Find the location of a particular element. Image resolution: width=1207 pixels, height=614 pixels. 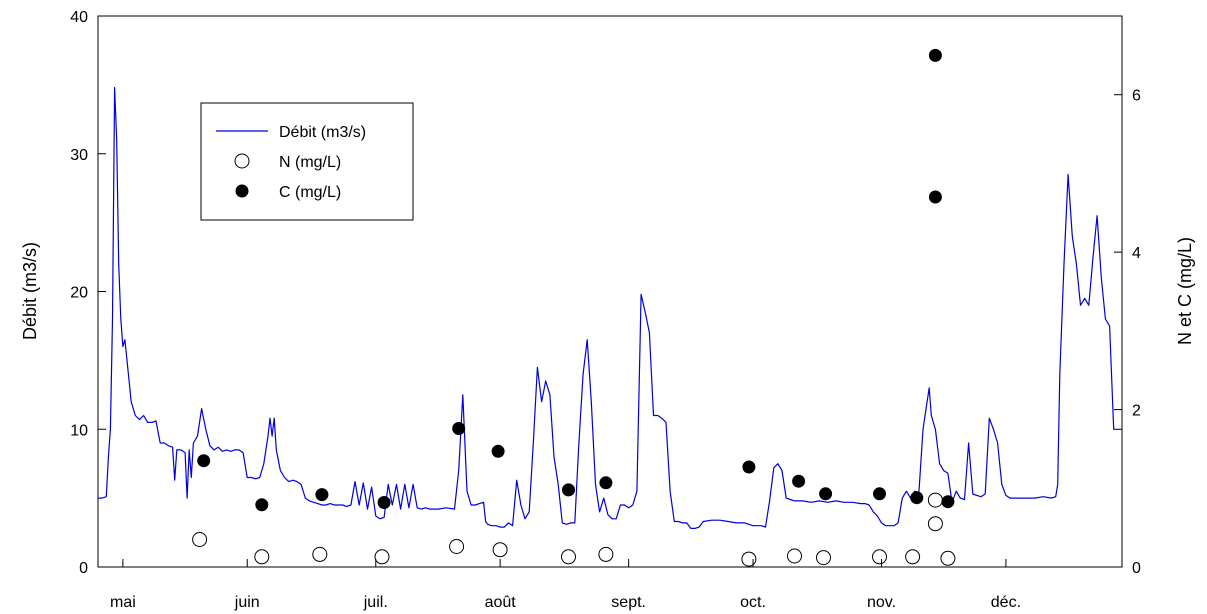

legend-c-marker is located at coordinates (242, 191).